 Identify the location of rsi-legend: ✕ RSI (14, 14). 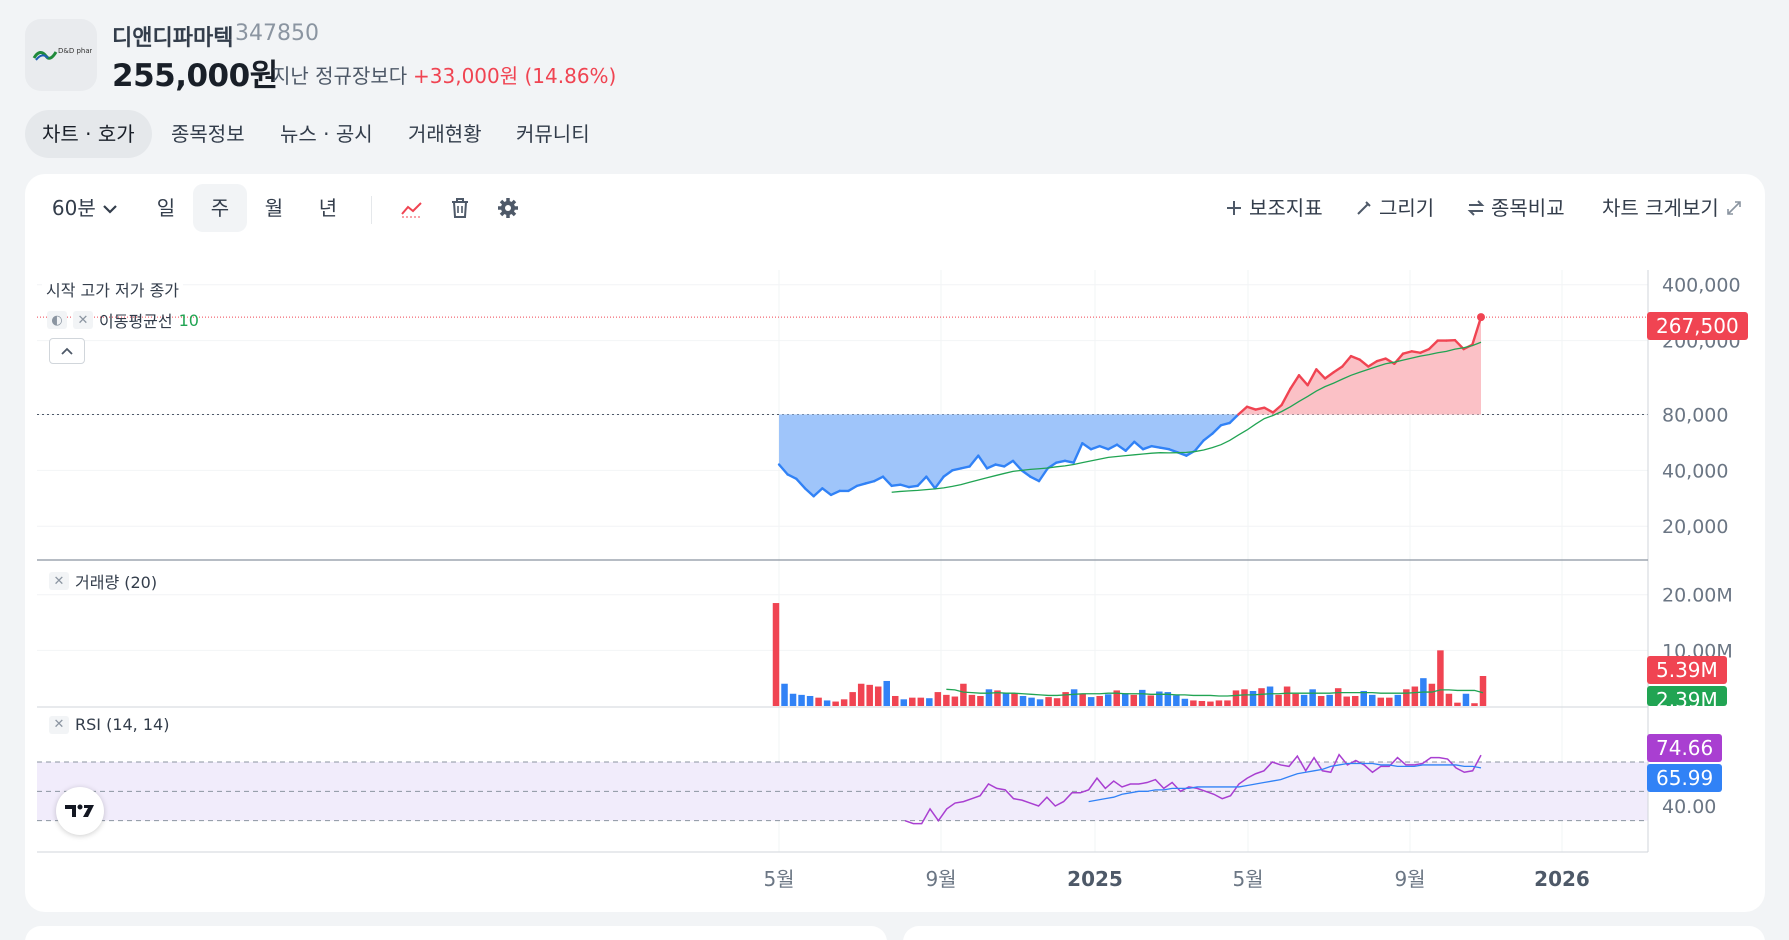
(109, 724).